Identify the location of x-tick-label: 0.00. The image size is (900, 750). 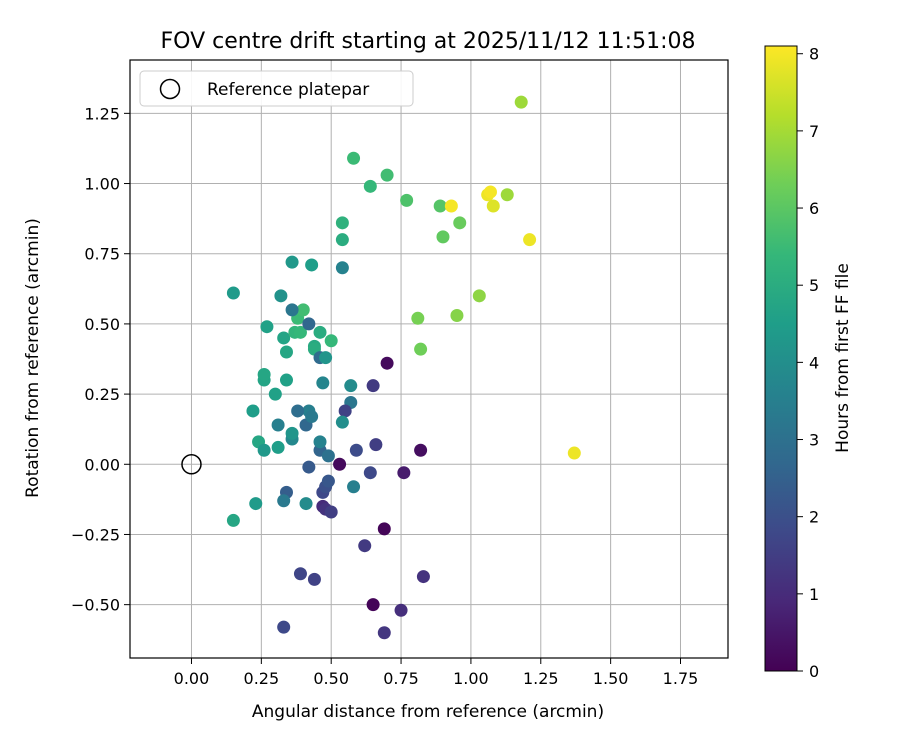
(192, 678).